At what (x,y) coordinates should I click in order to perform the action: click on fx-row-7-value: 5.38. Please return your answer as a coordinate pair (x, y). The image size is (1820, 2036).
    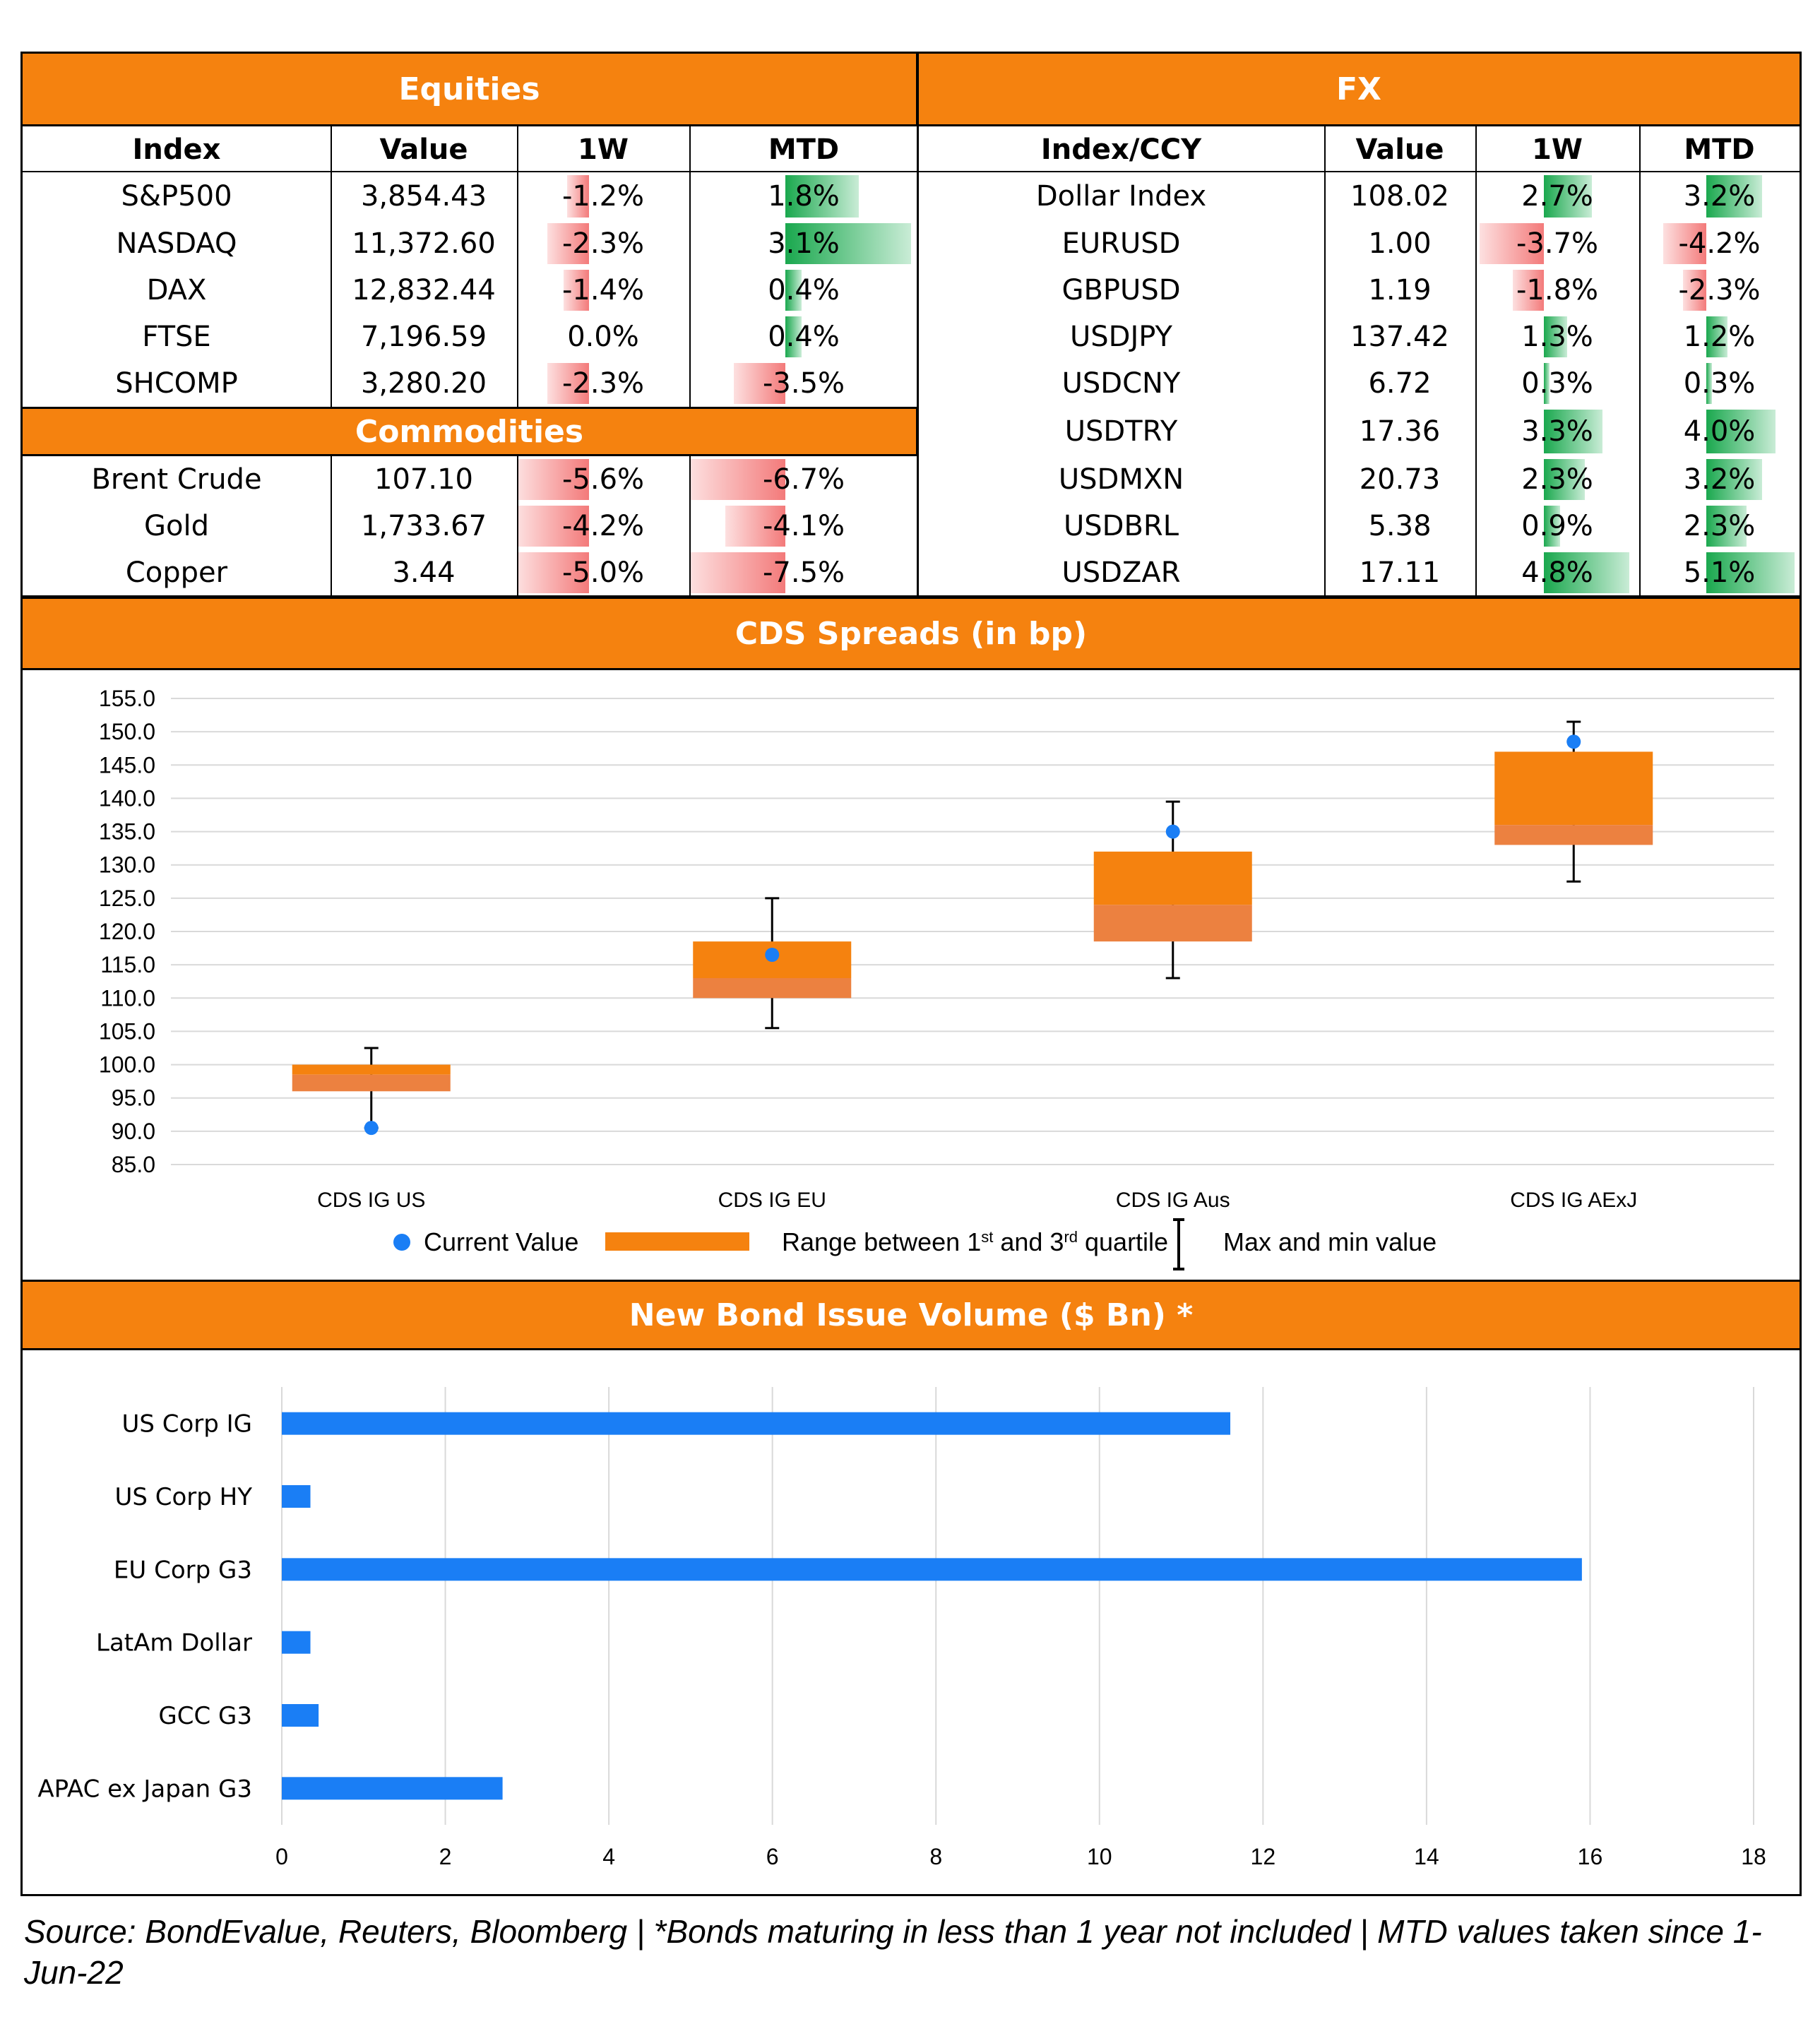
    Looking at the image, I should click on (1400, 526).